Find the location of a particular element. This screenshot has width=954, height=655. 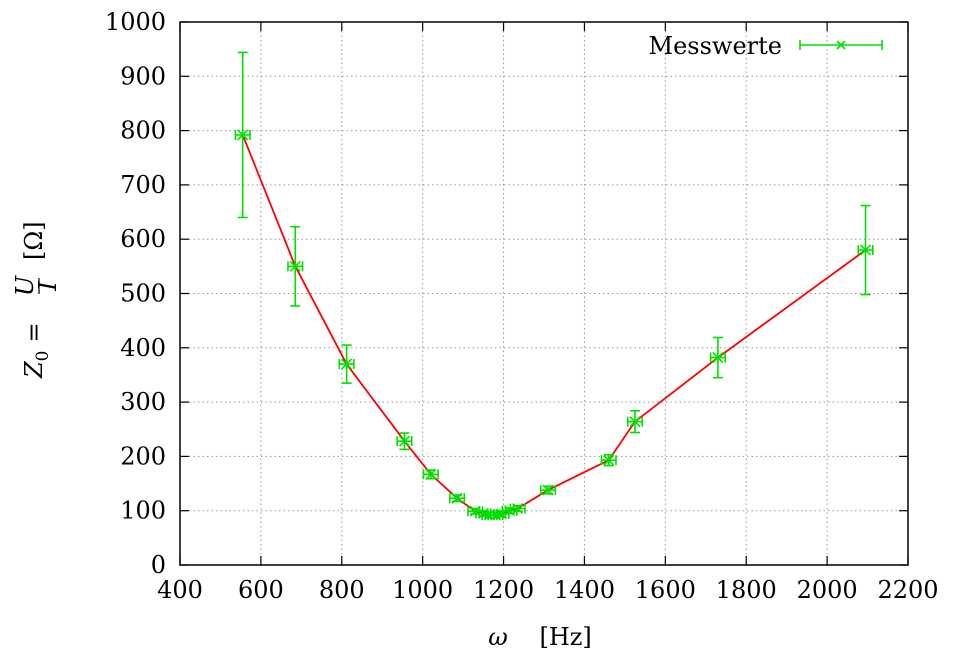

legend: Messwerte is located at coordinates (766, 46).